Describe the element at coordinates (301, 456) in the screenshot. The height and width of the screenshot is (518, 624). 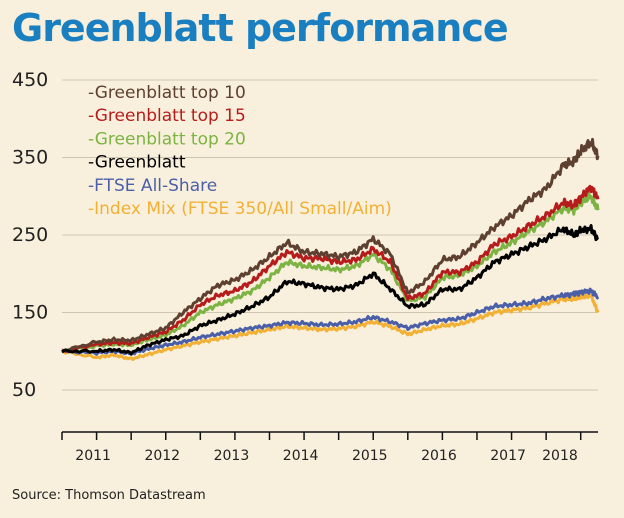
I see `x-tick-label: 2014` at that location.